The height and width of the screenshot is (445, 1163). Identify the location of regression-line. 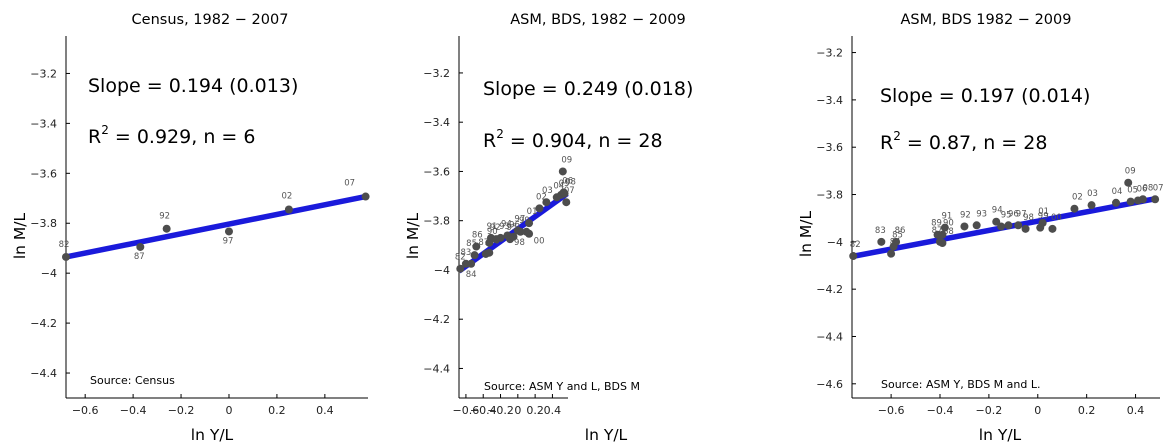
(216, 226).